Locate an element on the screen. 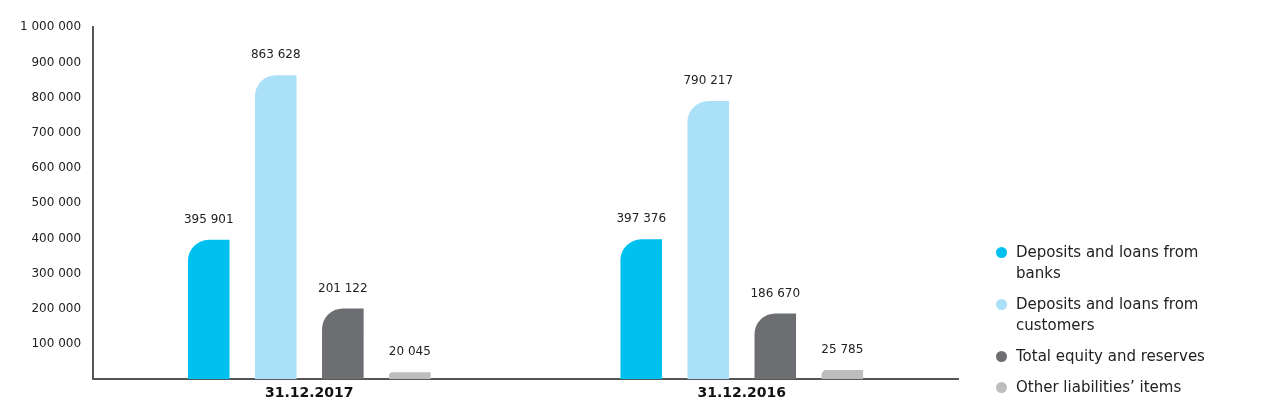 This screenshot has height=410, width=1264. text: 863 628 is located at coordinates (275, 54).